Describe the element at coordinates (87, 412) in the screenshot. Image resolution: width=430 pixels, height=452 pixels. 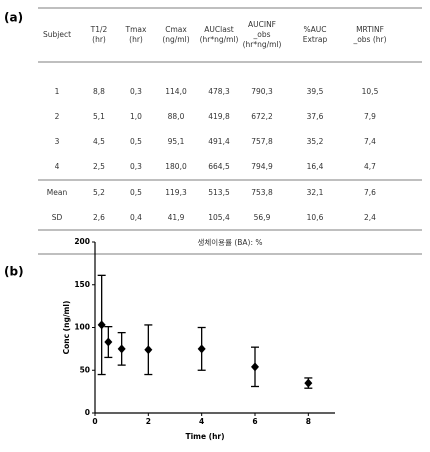
I see `y-tick-label: 0` at that location.